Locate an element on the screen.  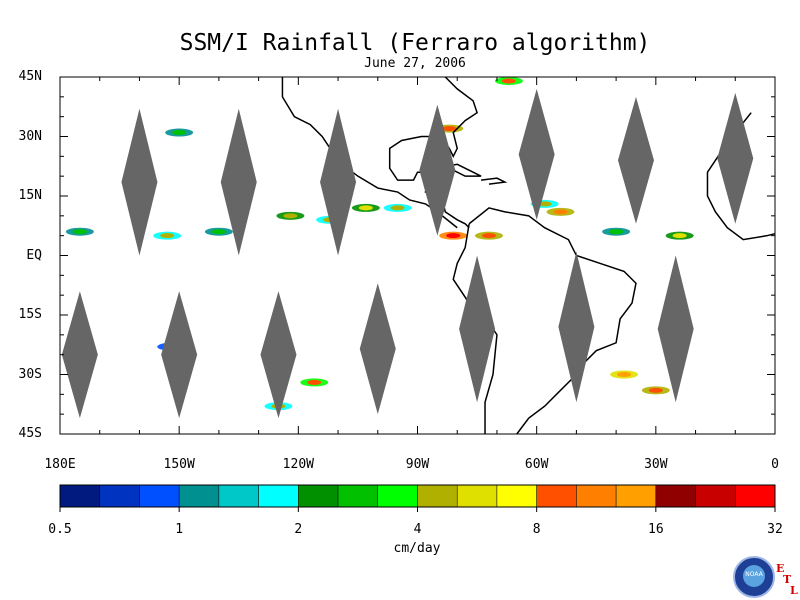
colorbar-label: 4 is located at coordinates (417, 529).